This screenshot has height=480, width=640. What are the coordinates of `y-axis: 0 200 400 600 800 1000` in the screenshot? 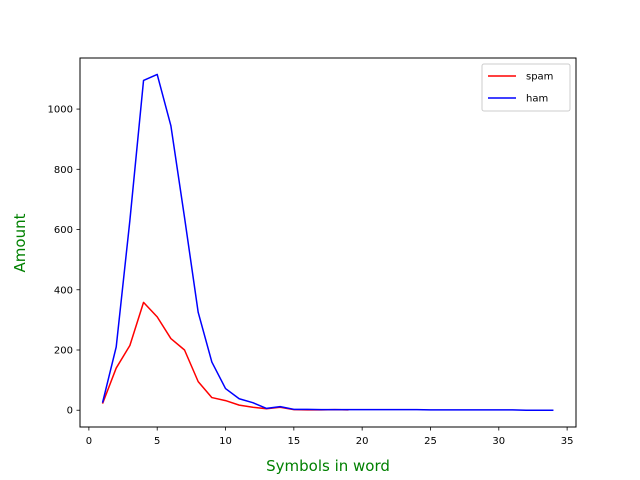 It's located at (64, 261).